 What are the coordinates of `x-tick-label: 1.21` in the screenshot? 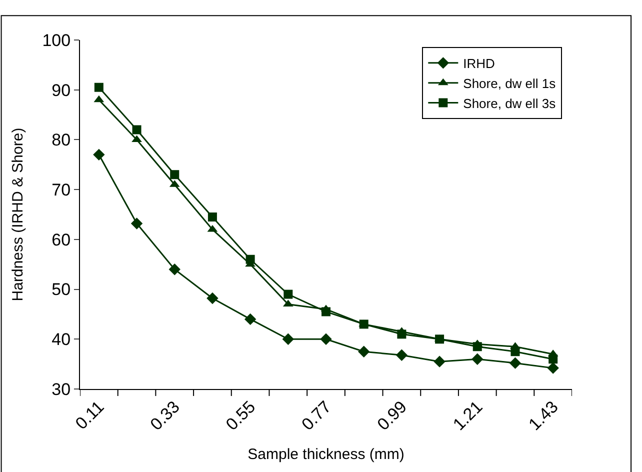 It's located at (467, 415).